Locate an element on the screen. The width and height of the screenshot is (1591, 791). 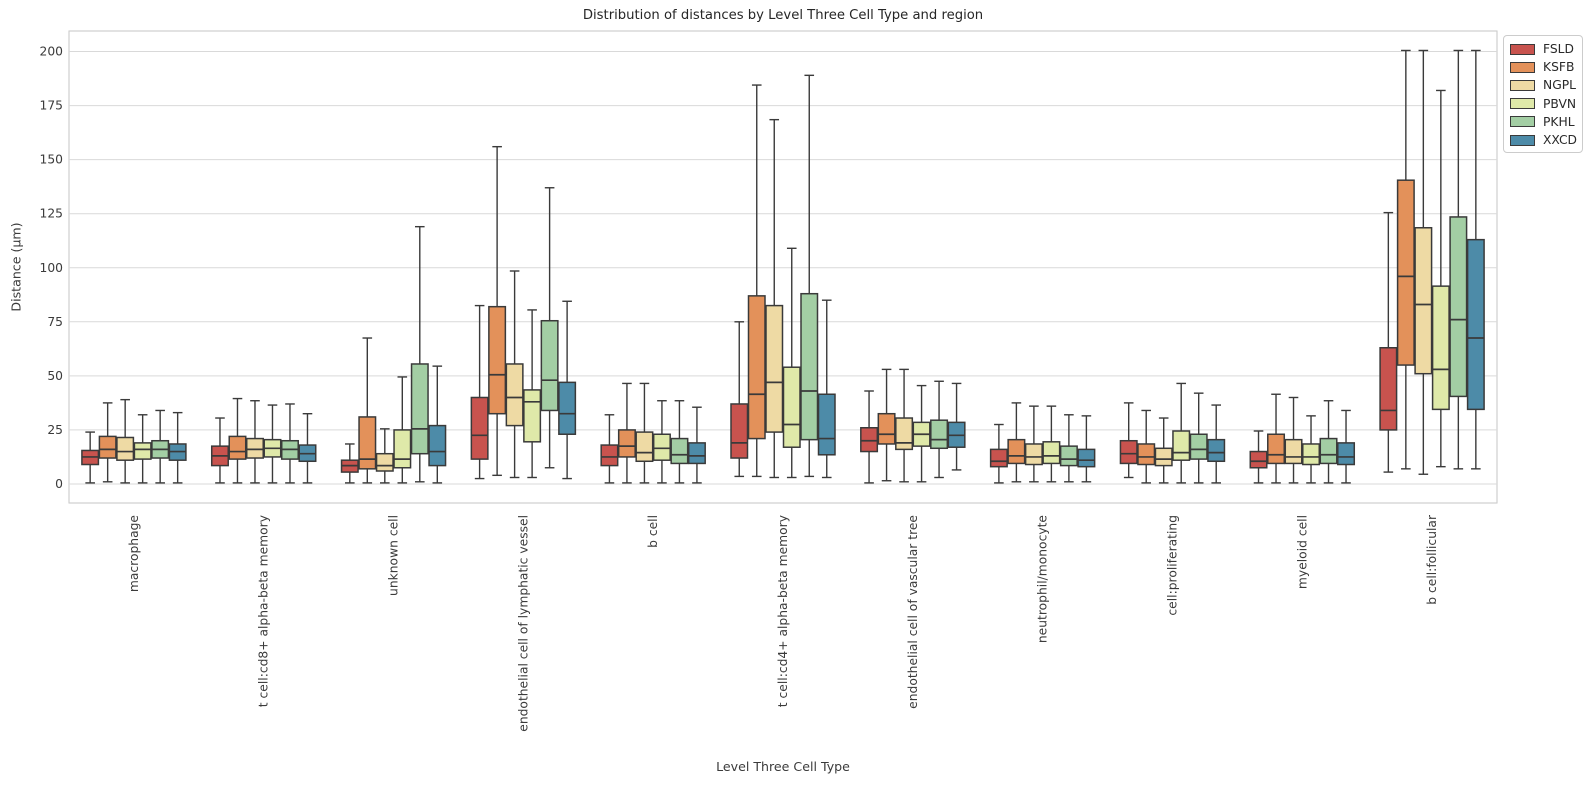
legend-label-xxcd: XXCD is located at coordinates (1560, 139).